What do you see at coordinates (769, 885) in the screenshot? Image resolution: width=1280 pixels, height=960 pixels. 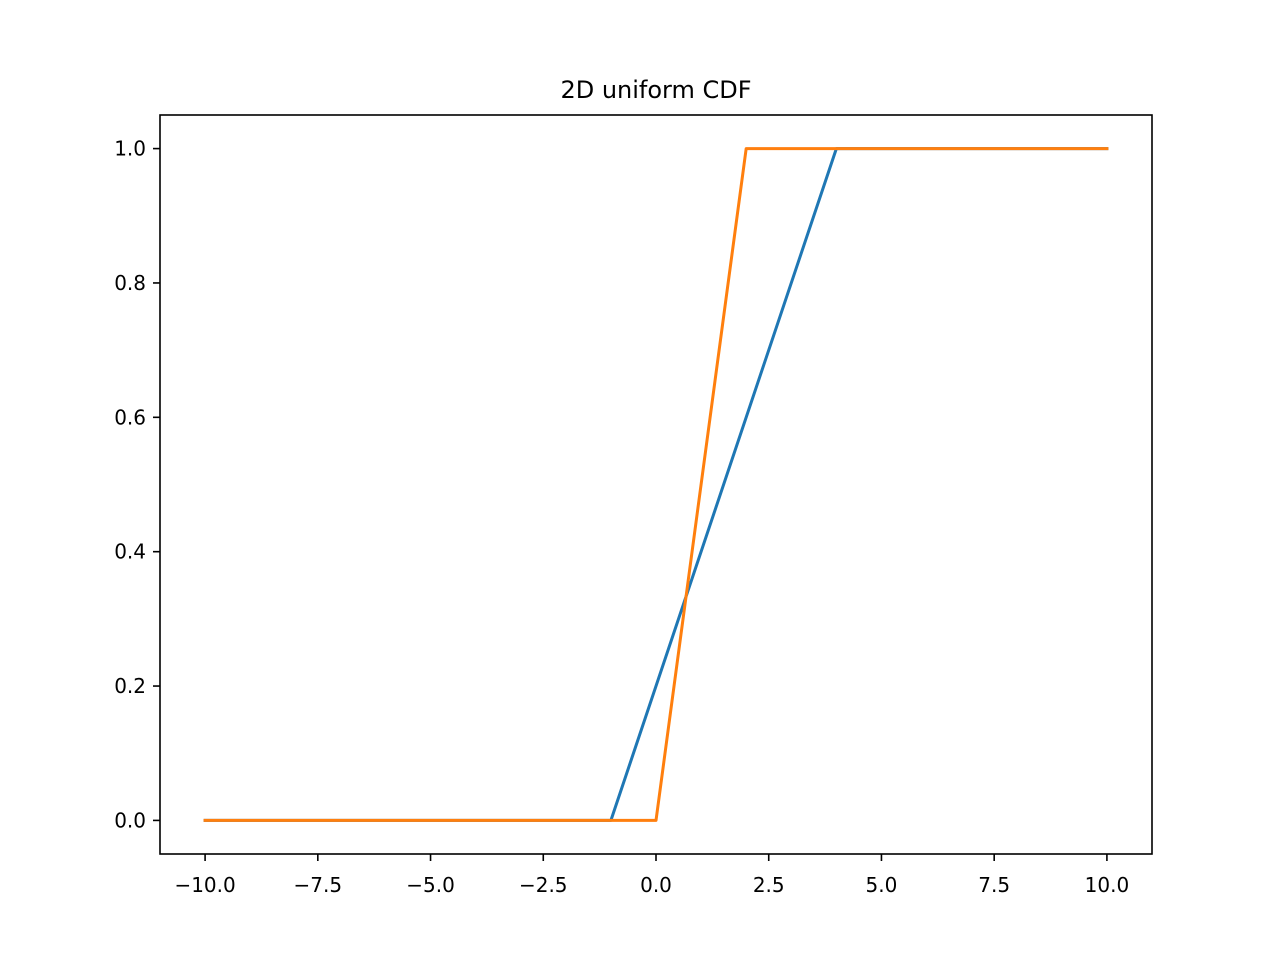 I see `x-tick-label: 2.5` at bounding box center [769, 885].